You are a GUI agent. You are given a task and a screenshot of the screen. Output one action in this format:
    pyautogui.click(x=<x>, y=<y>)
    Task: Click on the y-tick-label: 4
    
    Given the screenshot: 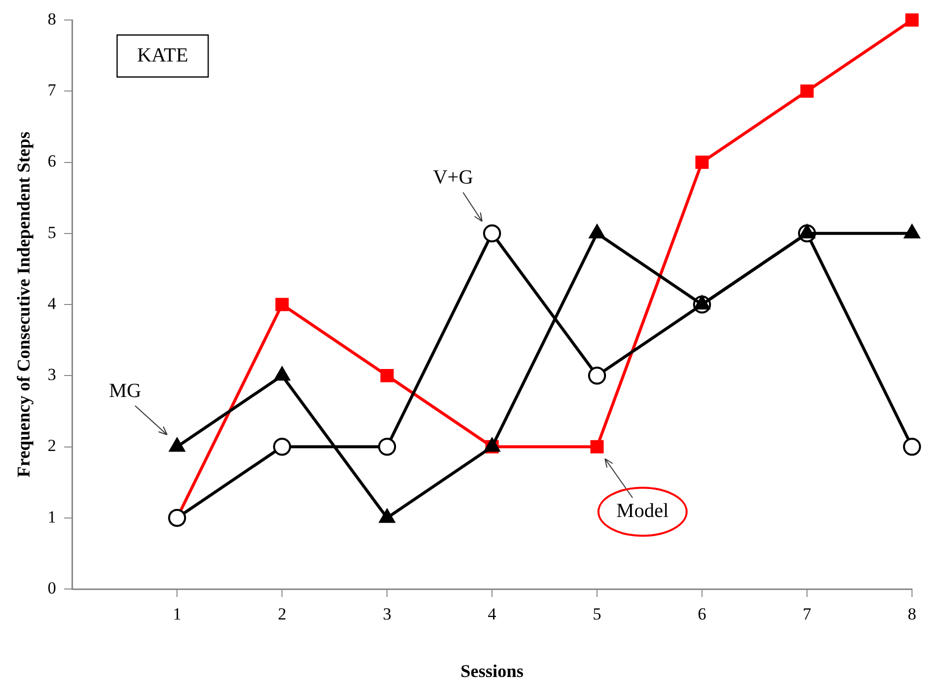 What is the action you would take?
    pyautogui.click(x=52, y=303)
    